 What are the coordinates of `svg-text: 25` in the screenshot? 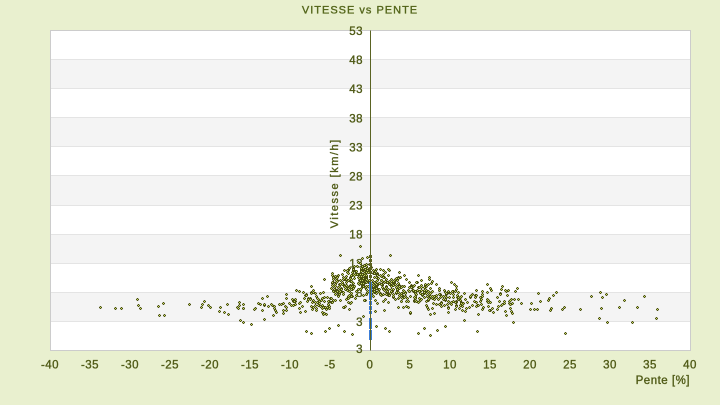 It's located at (570, 366).